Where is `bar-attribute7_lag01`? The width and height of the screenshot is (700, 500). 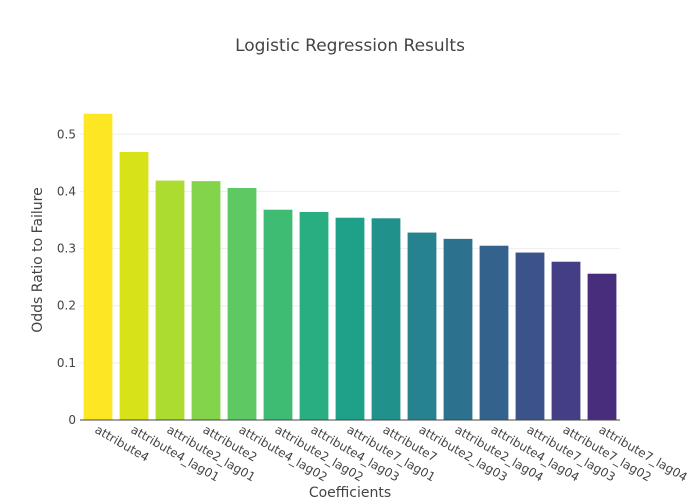 bar-attribute7_lag01 is located at coordinates (350, 318).